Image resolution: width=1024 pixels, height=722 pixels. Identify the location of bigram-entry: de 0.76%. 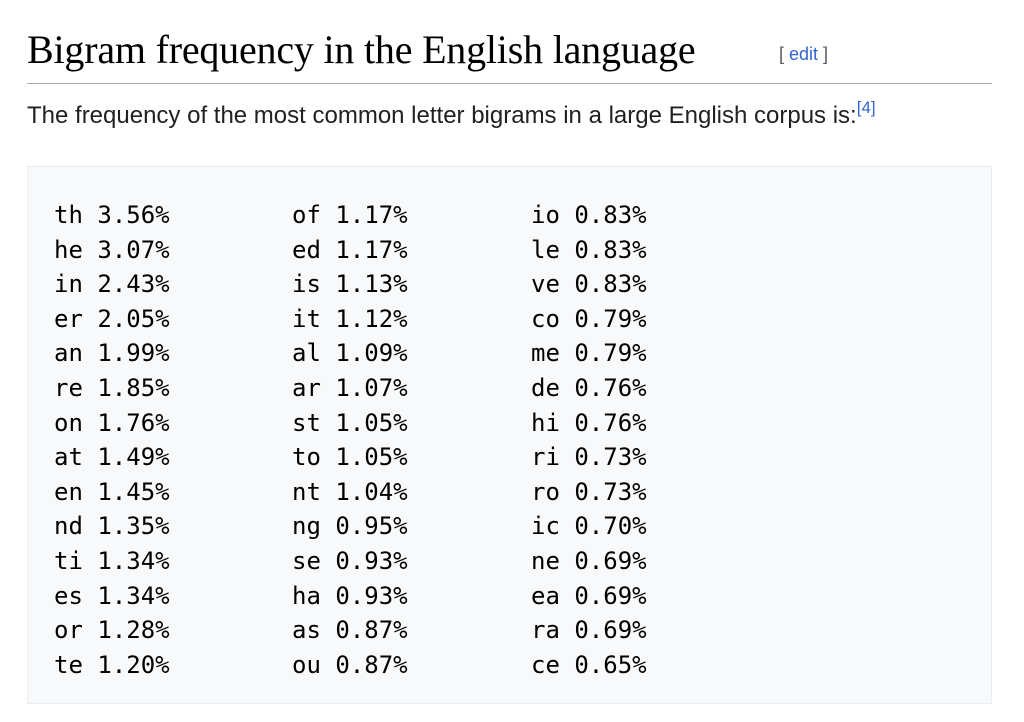
(589, 388).